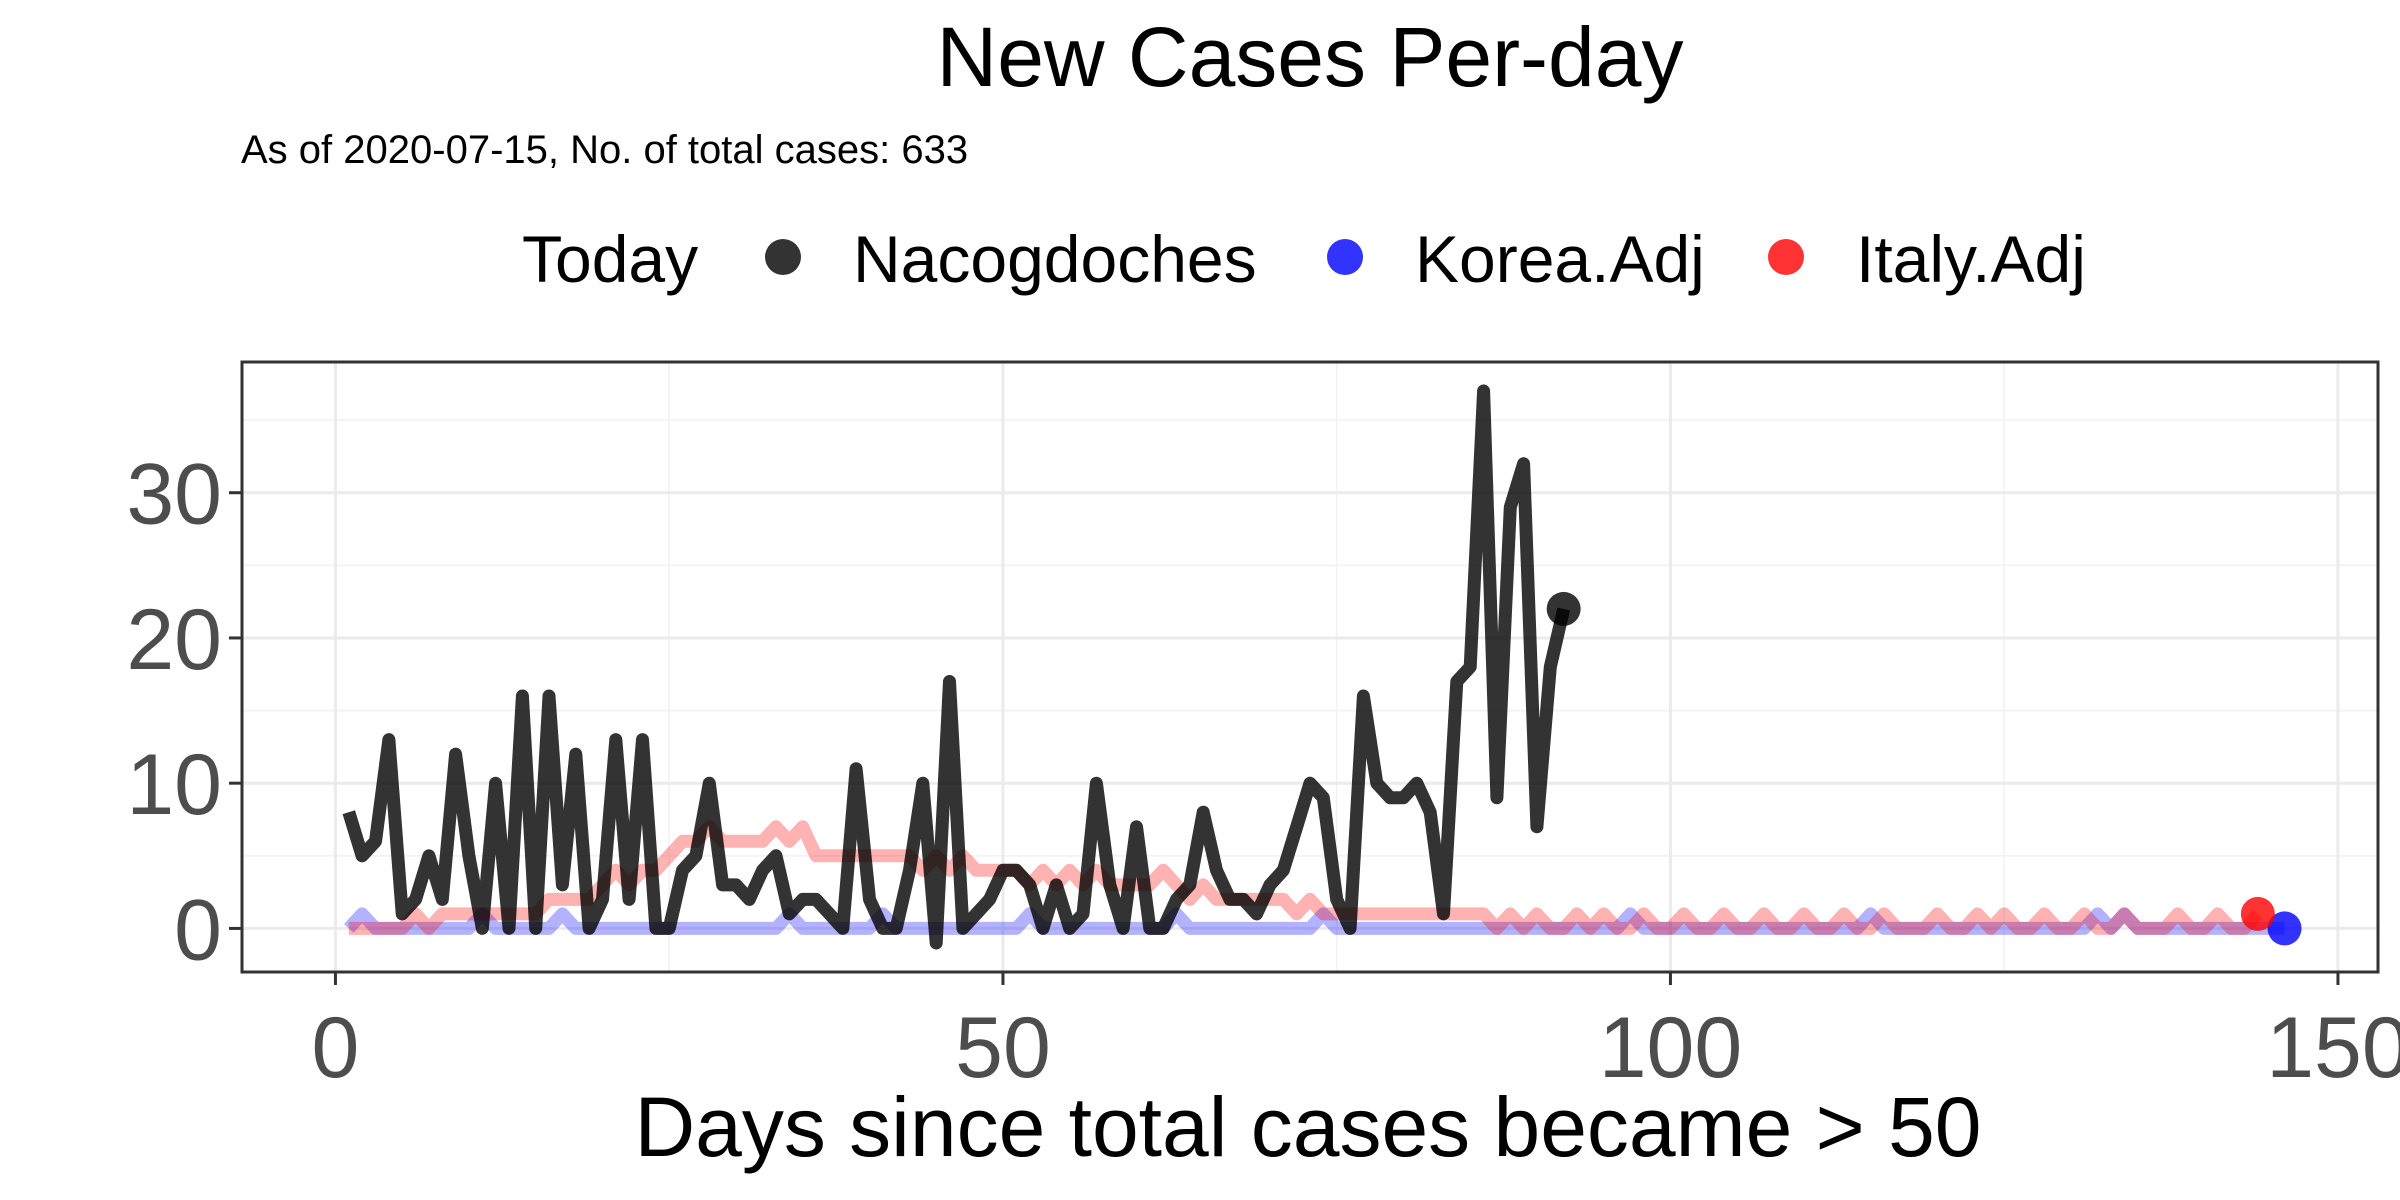 Image resolution: width=2400 pixels, height=1200 pixels. What do you see at coordinates (1786, 257) in the screenshot?
I see `legend-key-italy-adj` at bounding box center [1786, 257].